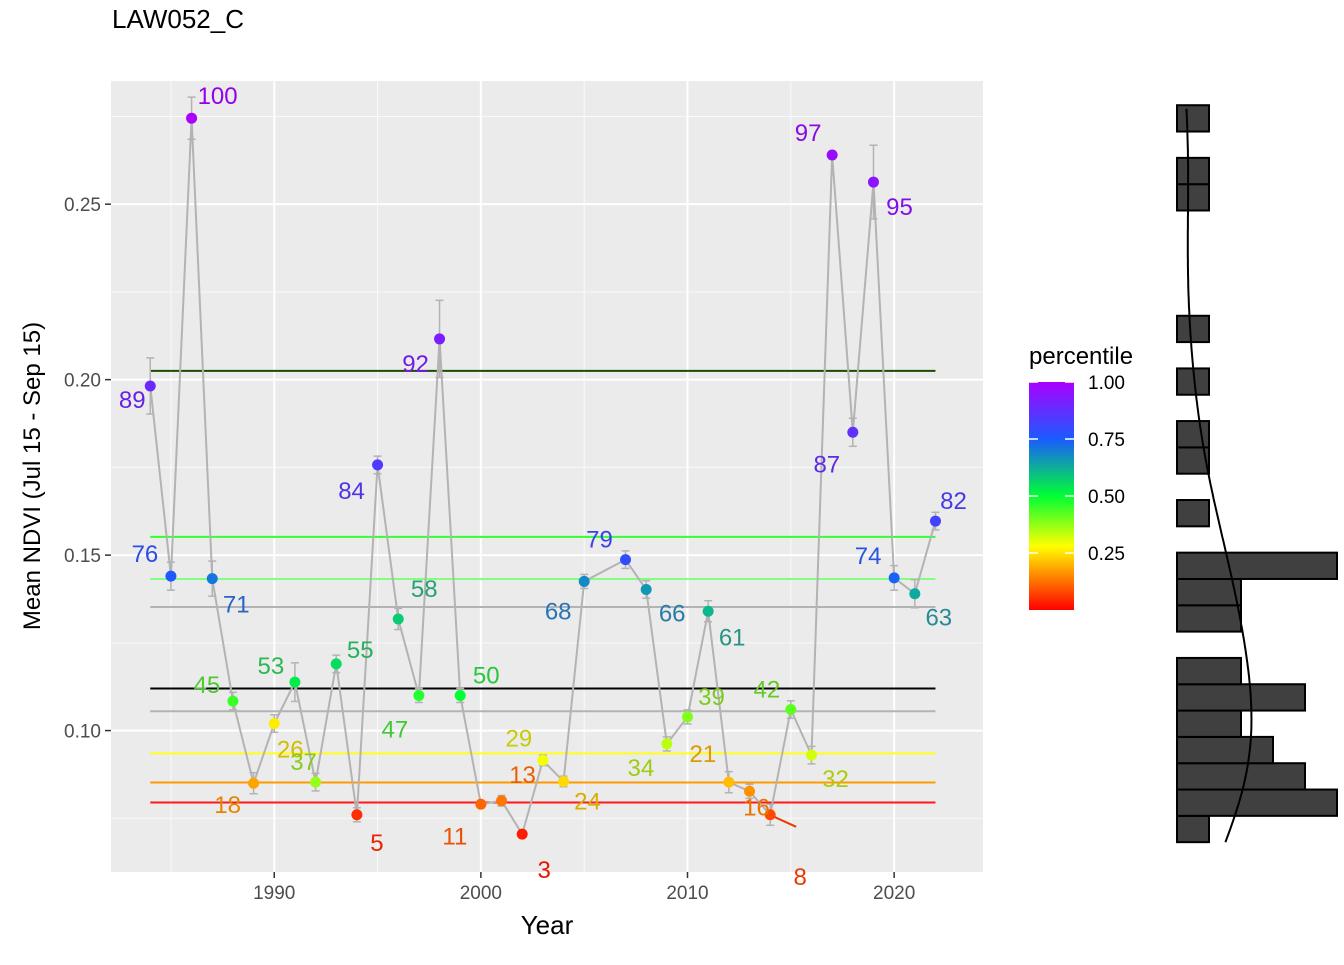 This screenshot has height=965, width=1344. What do you see at coordinates (826, 464) in the screenshot?
I see `point-label: 87` at bounding box center [826, 464].